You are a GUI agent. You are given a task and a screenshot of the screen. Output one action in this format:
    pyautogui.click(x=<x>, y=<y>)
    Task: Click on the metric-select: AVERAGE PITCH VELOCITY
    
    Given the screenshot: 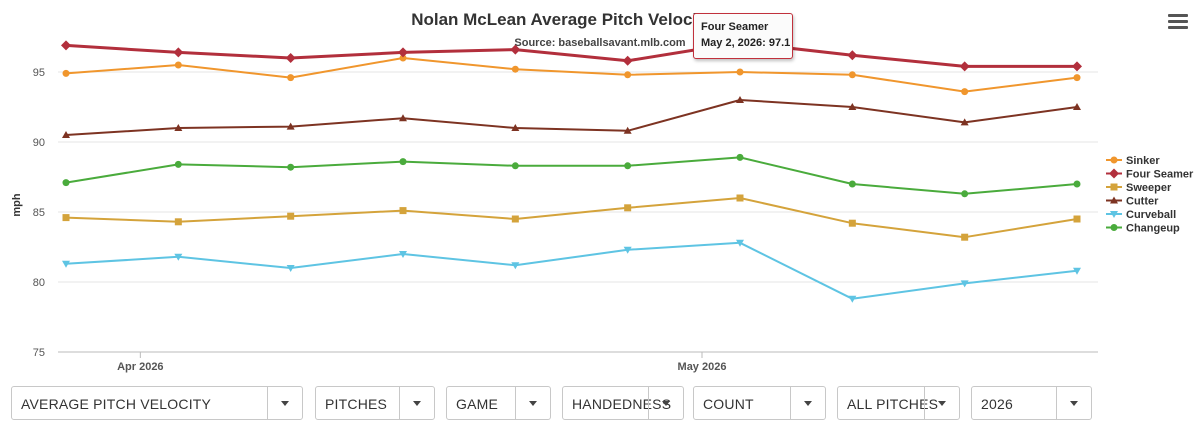 What is the action you would take?
    pyautogui.click(x=157, y=403)
    